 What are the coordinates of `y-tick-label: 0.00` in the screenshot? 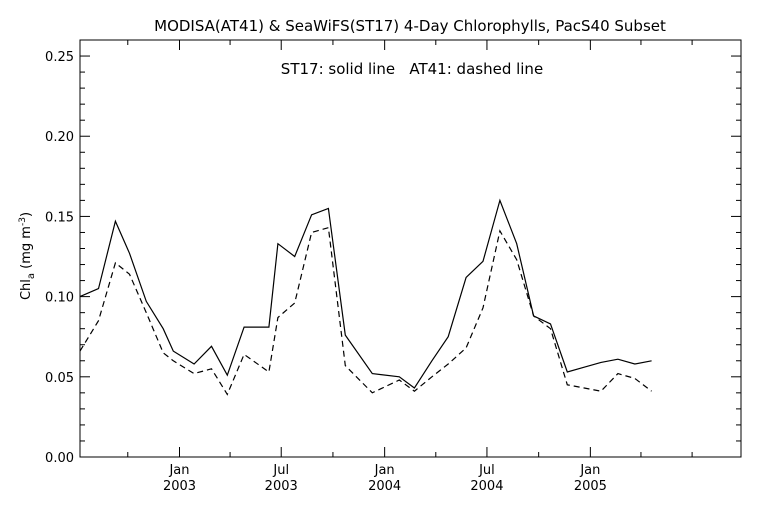 It's located at (59, 458).